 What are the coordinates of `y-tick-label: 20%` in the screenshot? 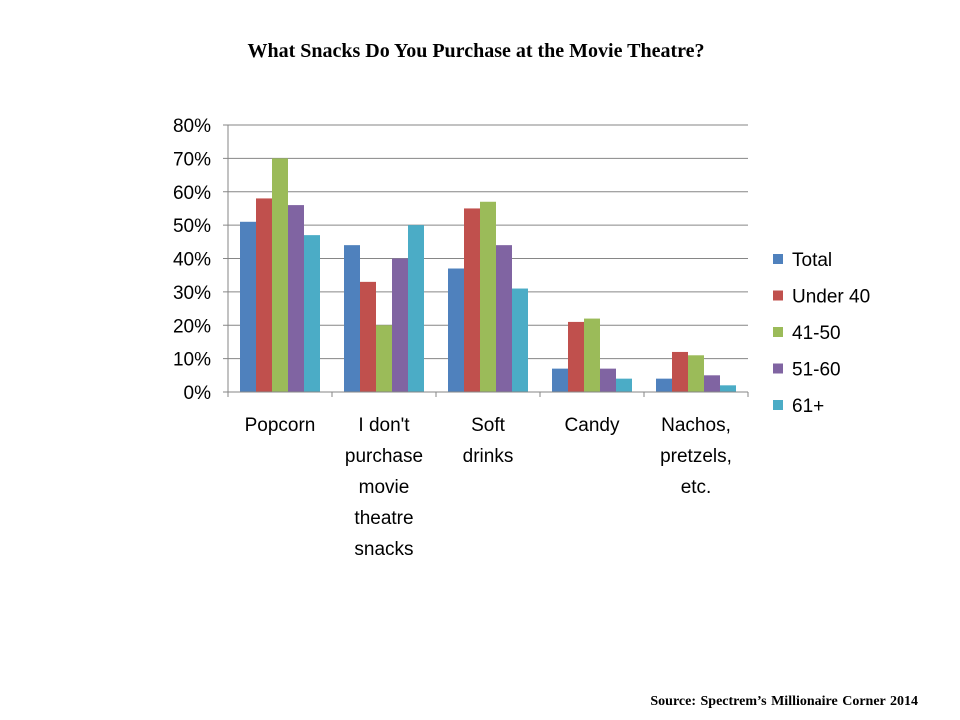 It's located at (192, 326).